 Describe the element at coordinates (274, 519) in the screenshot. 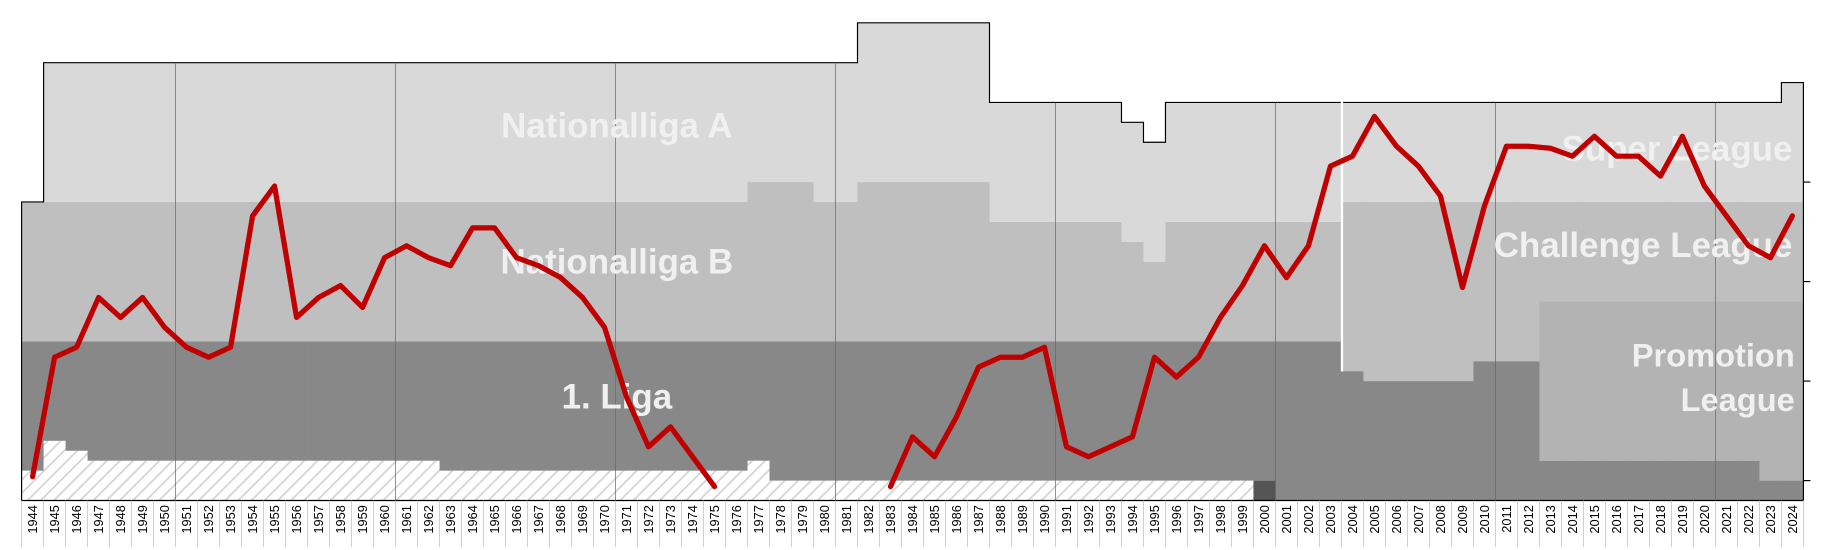

I see `x-tick-label: 1955` at that location.